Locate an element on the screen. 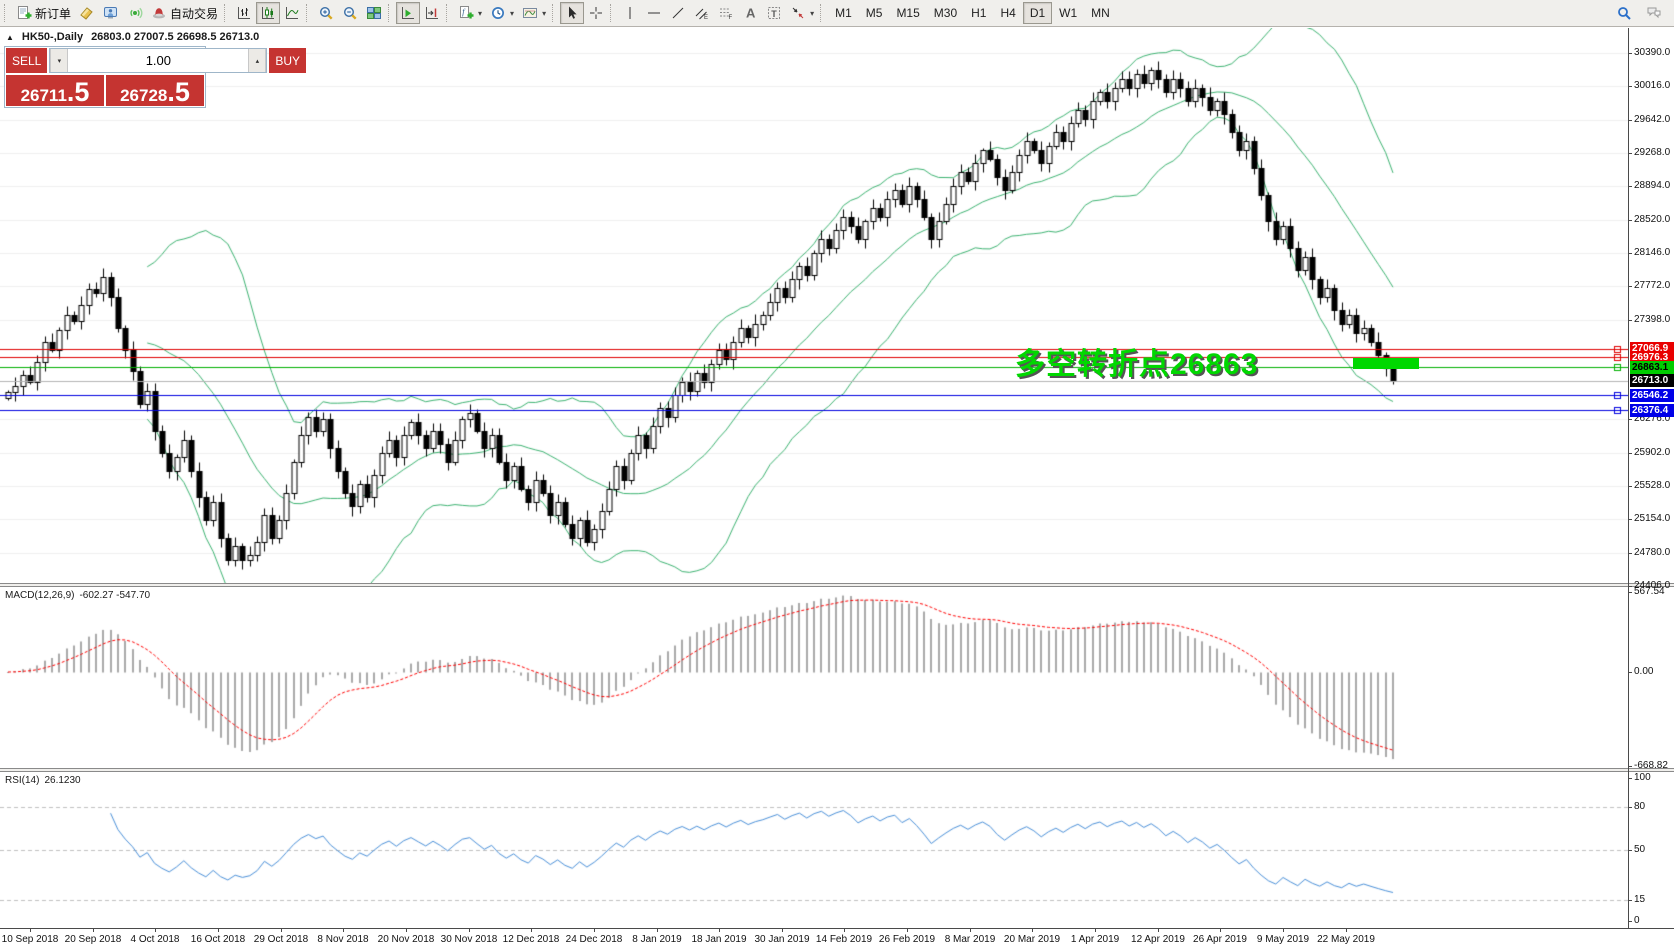  tf-h4-button: H4 is located at coordinates (1007, 13).